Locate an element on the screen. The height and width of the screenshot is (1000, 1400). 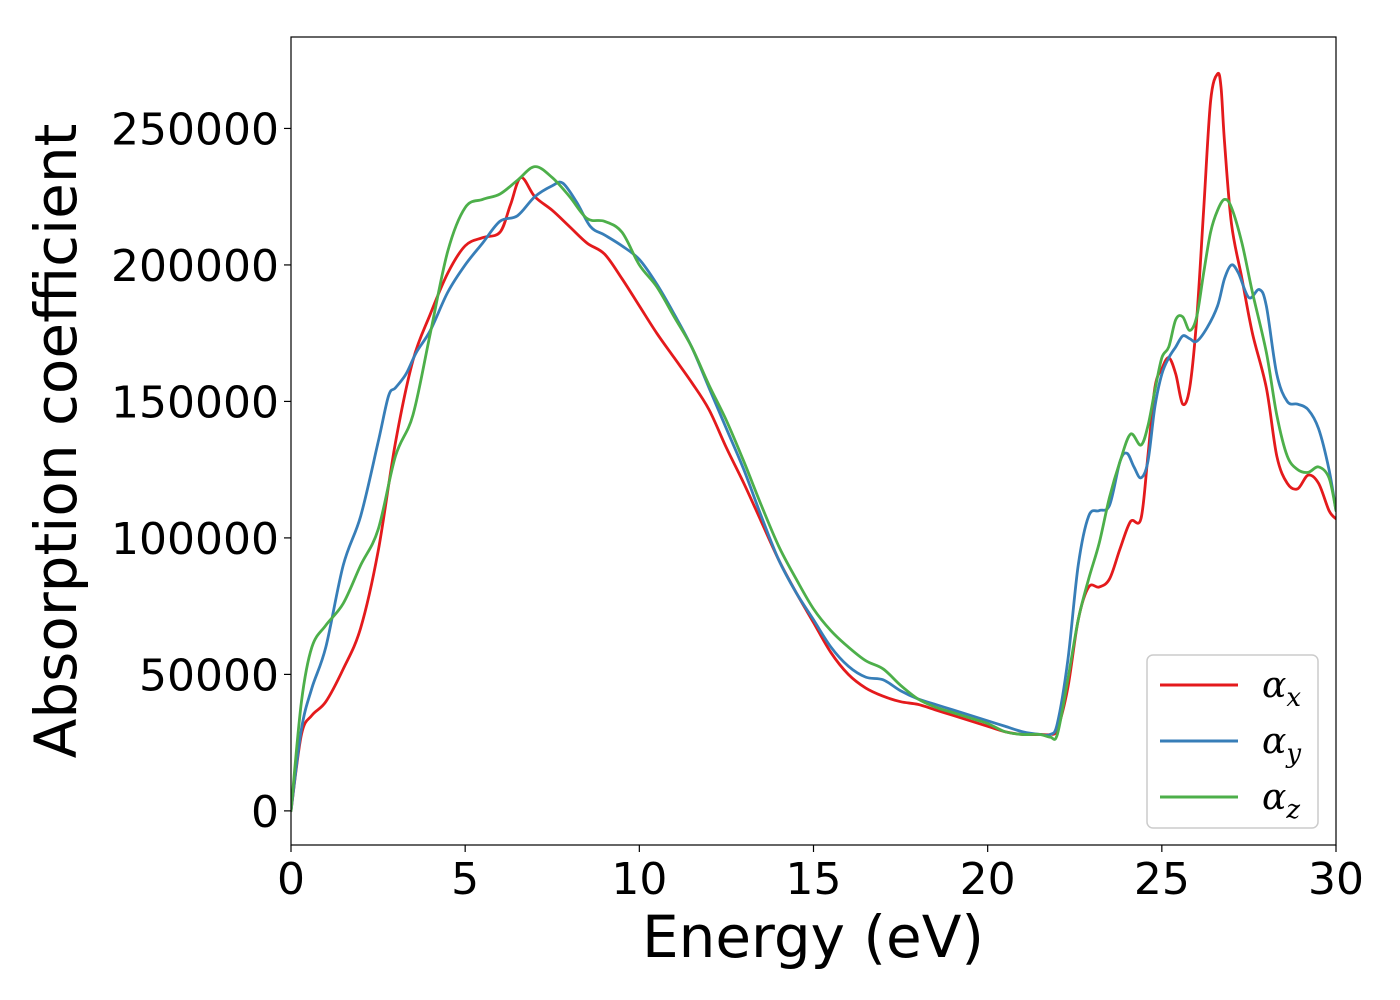
x-tick-label: 20 is located at coordinates (988, 879).